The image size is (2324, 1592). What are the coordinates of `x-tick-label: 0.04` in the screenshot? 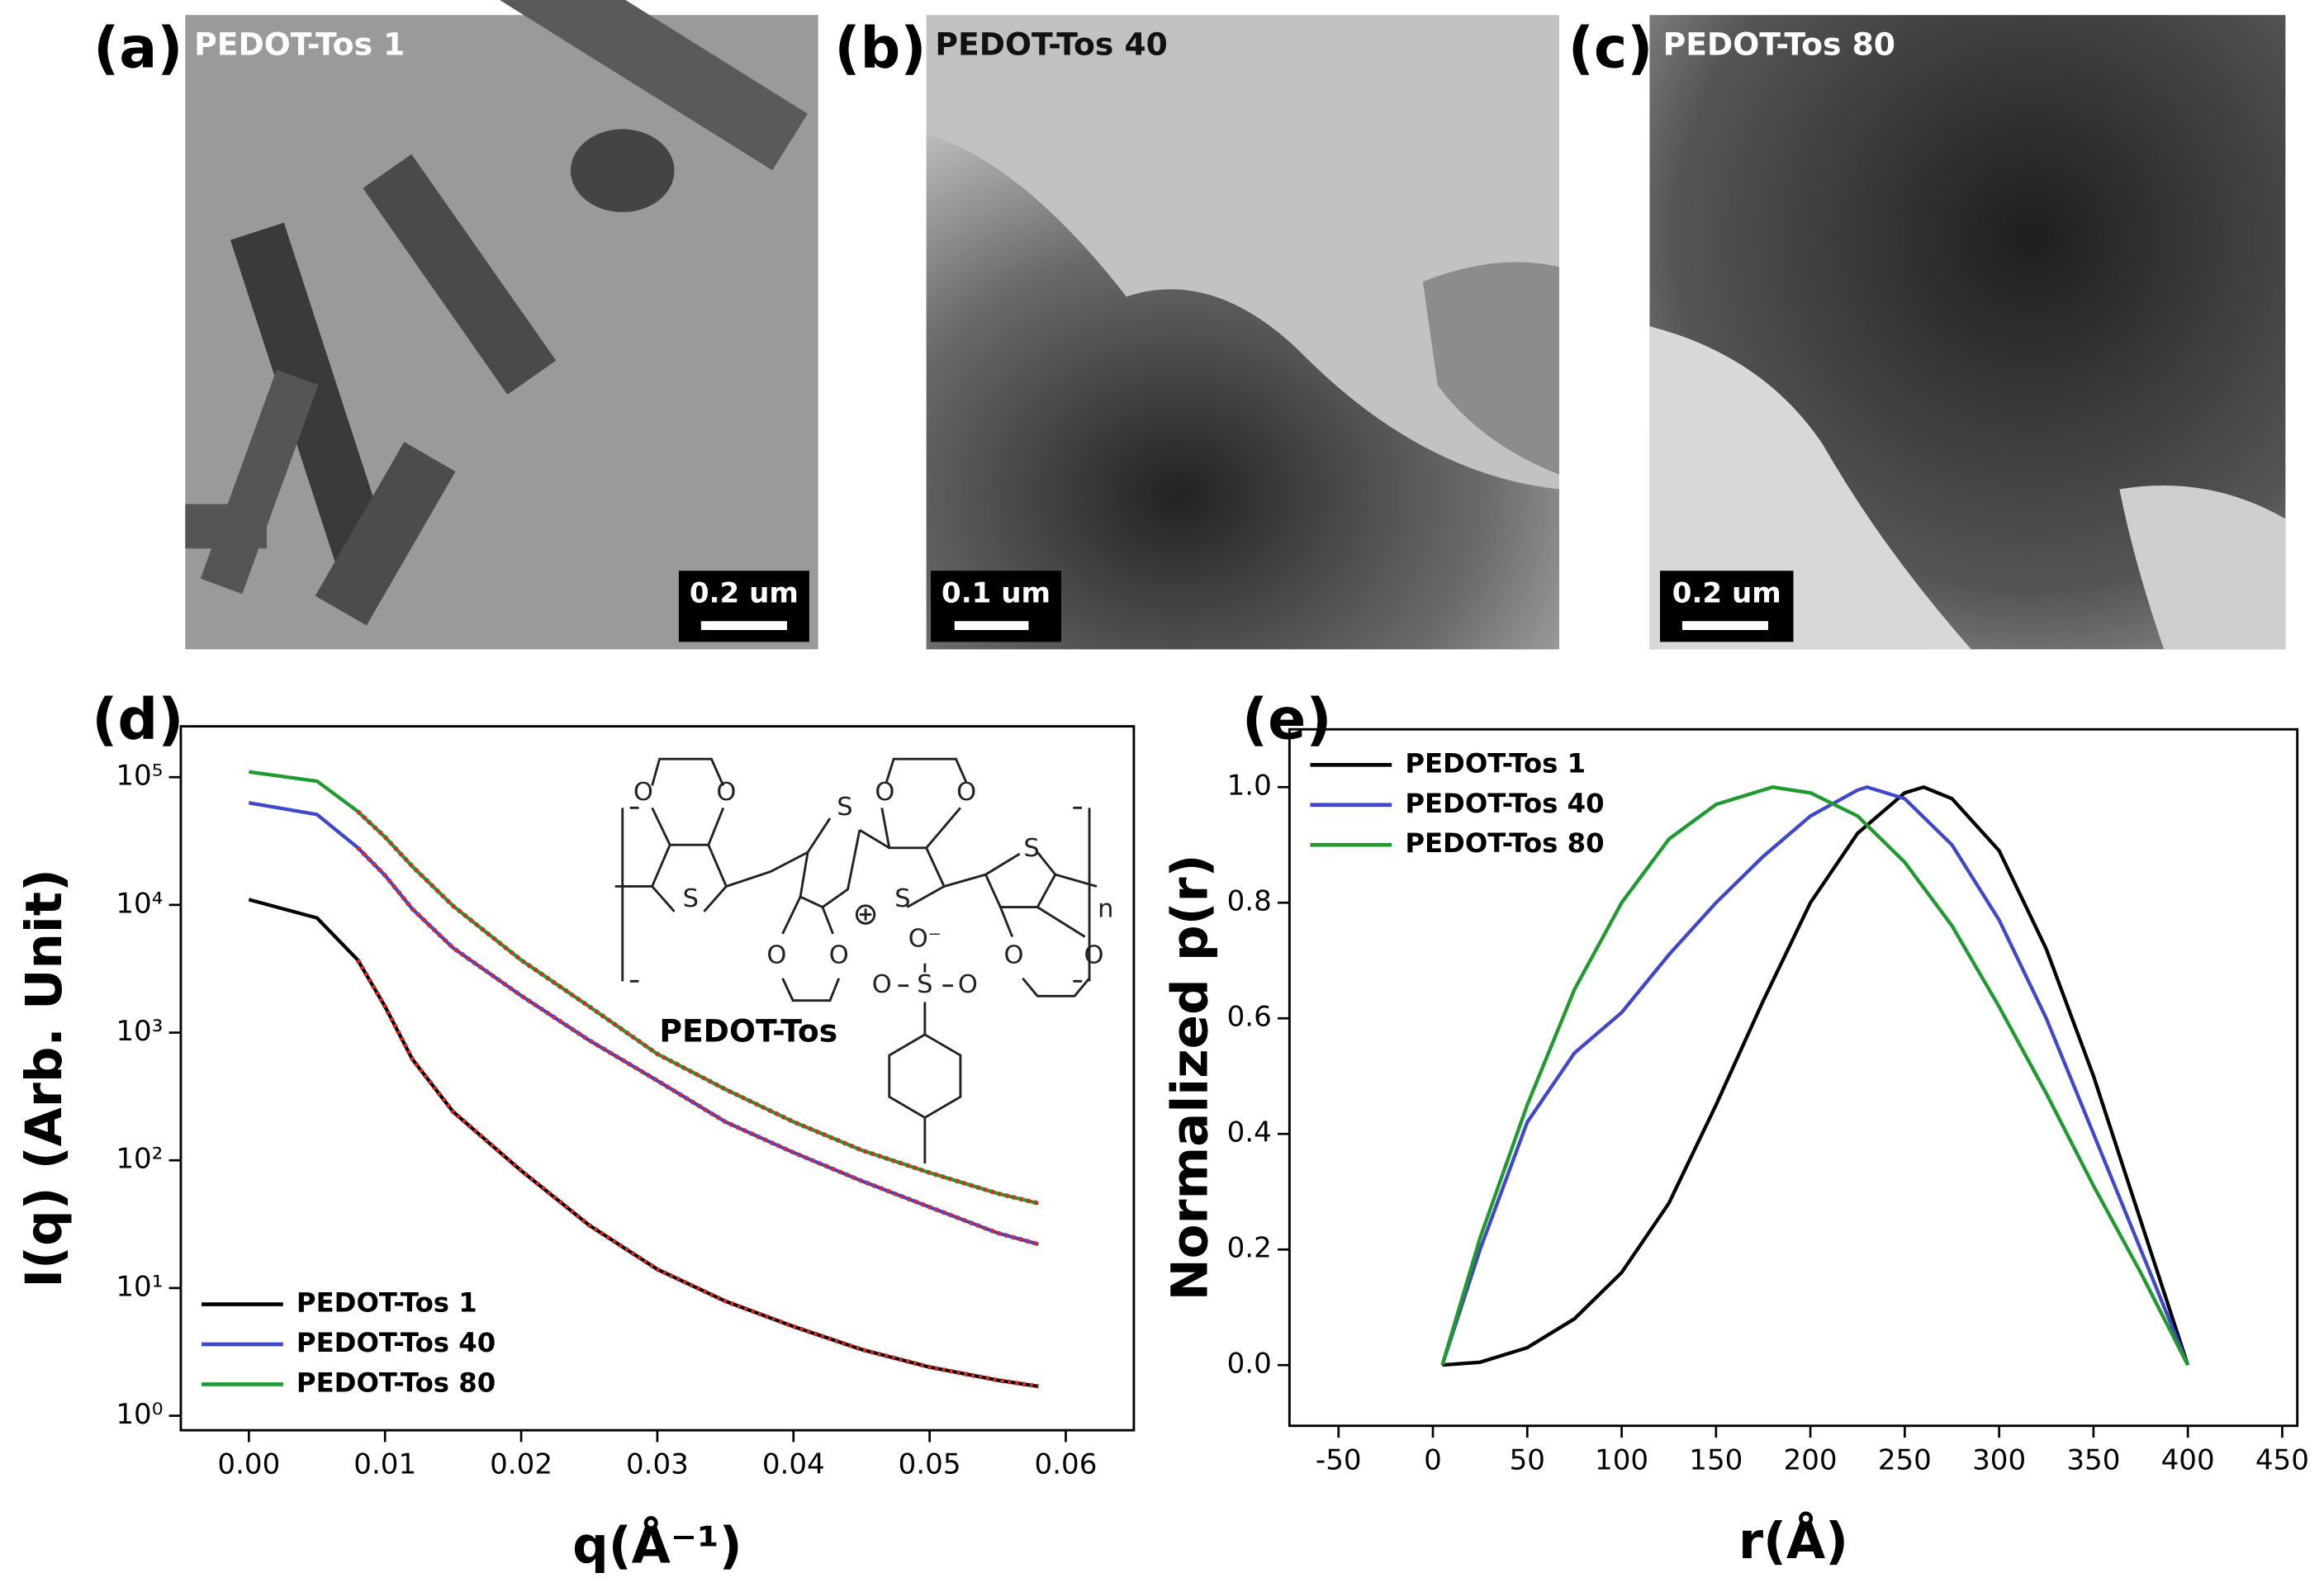 It's located at (793, 1464).